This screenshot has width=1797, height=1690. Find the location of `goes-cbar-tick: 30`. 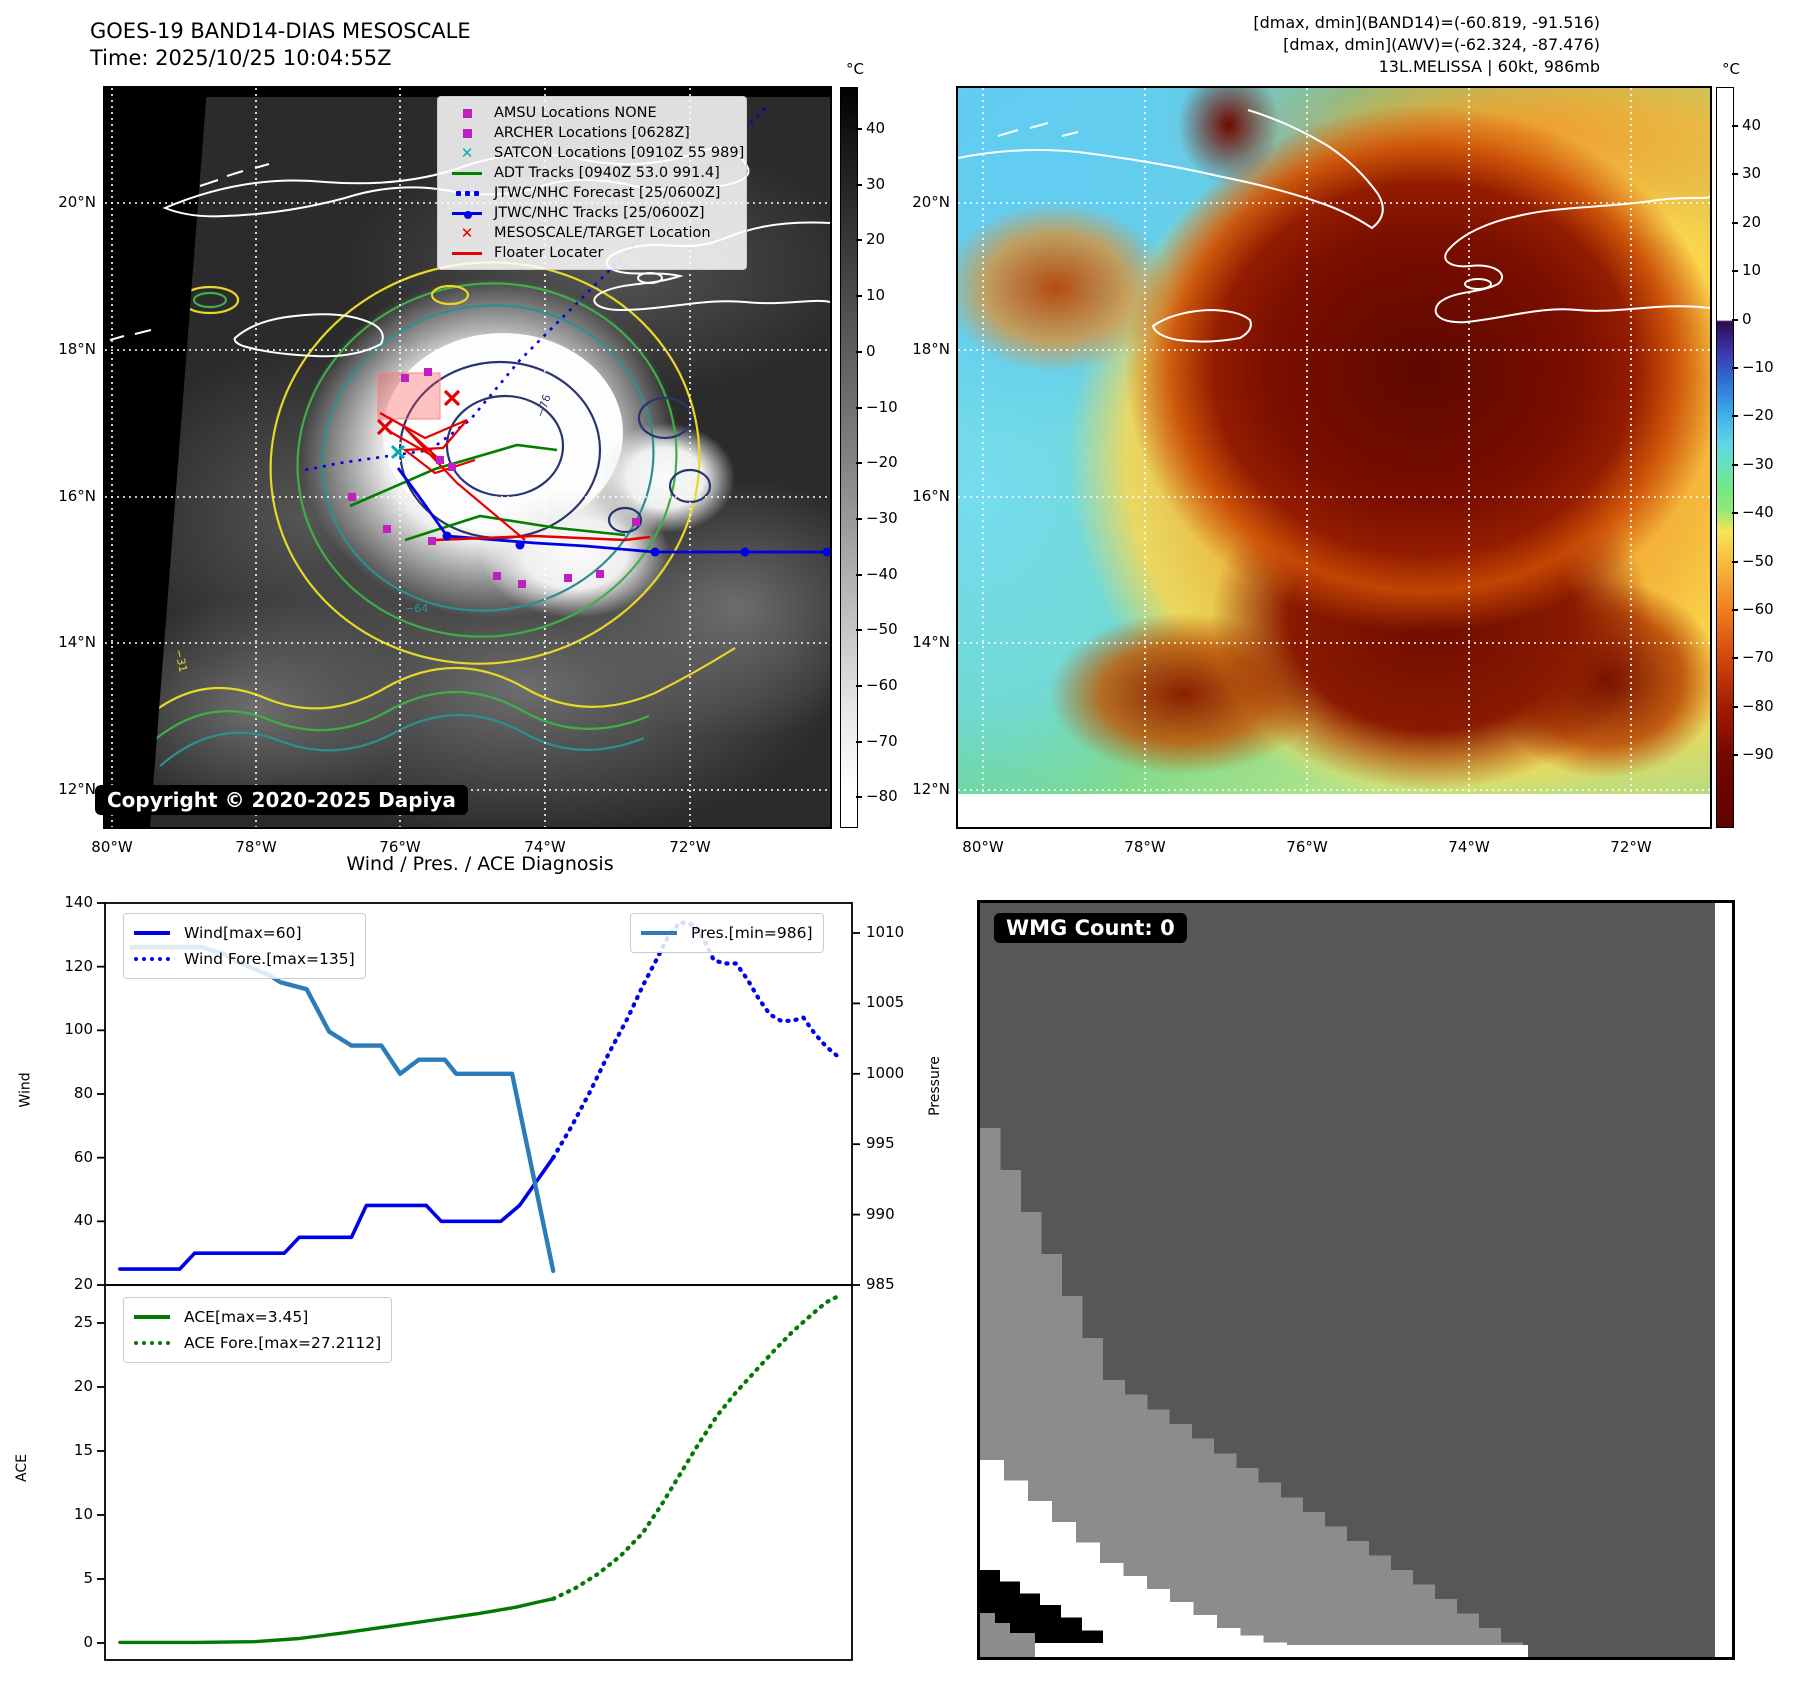

goes-cbar-tick: 30 is located at coordinates (876, 183).